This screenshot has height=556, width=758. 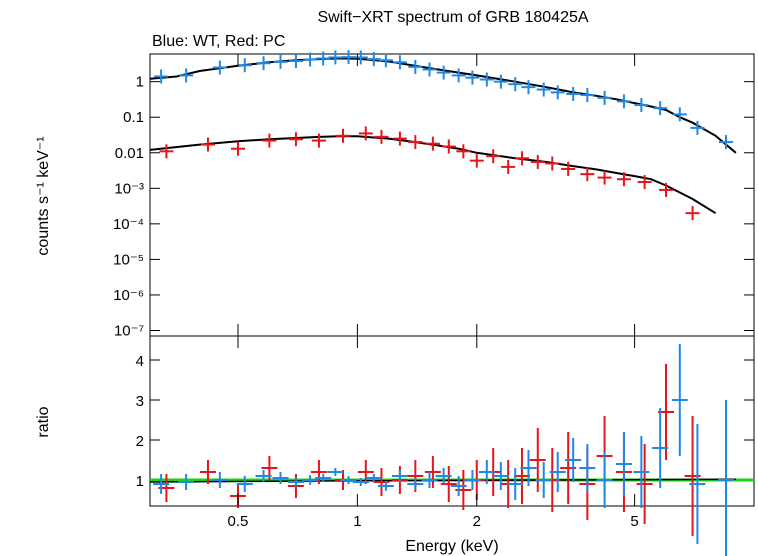 What do you see at coordinates (128, 295) in the screenshot?
I see `top-y-tick-label: 10⁻⁶` at bounding box center [128, 295].